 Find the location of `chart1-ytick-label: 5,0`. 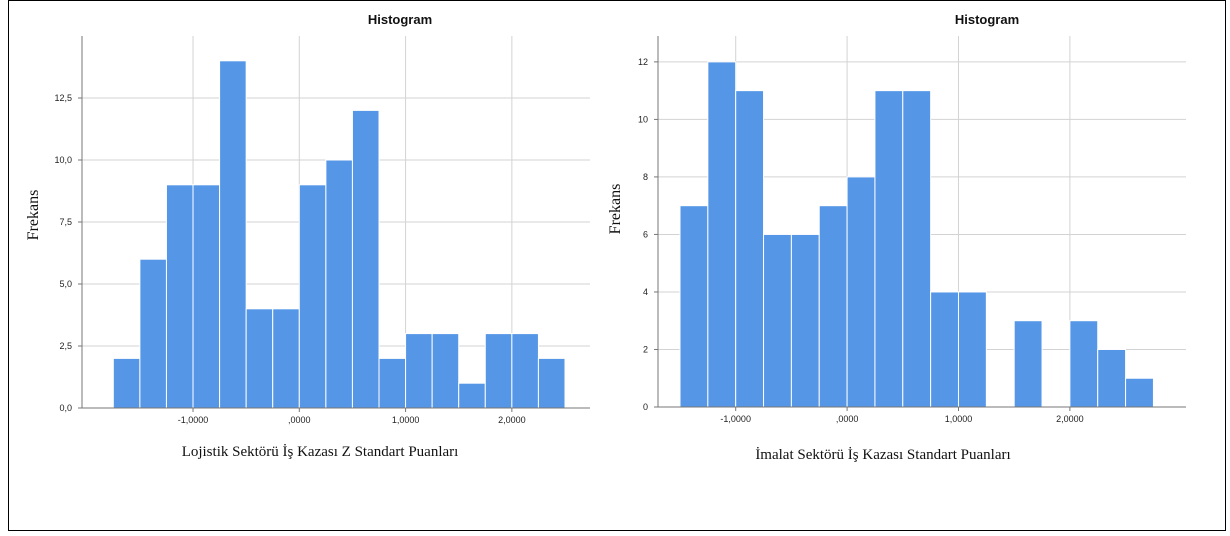

chart1-ytick-label: 5,0 is located at coordinates (65, 284).